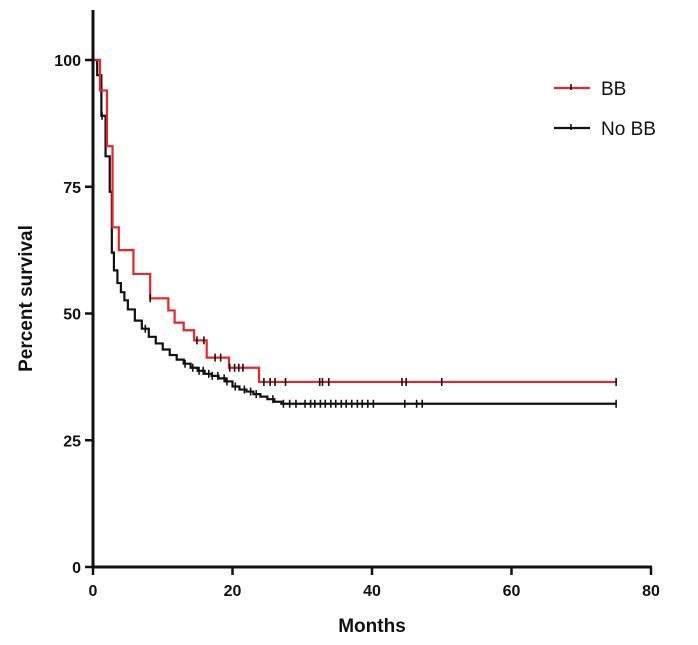 Image resolution: width=698 pixels, height=645 pixels. I want to click on x-tick-label: 60, so click(512, 591).